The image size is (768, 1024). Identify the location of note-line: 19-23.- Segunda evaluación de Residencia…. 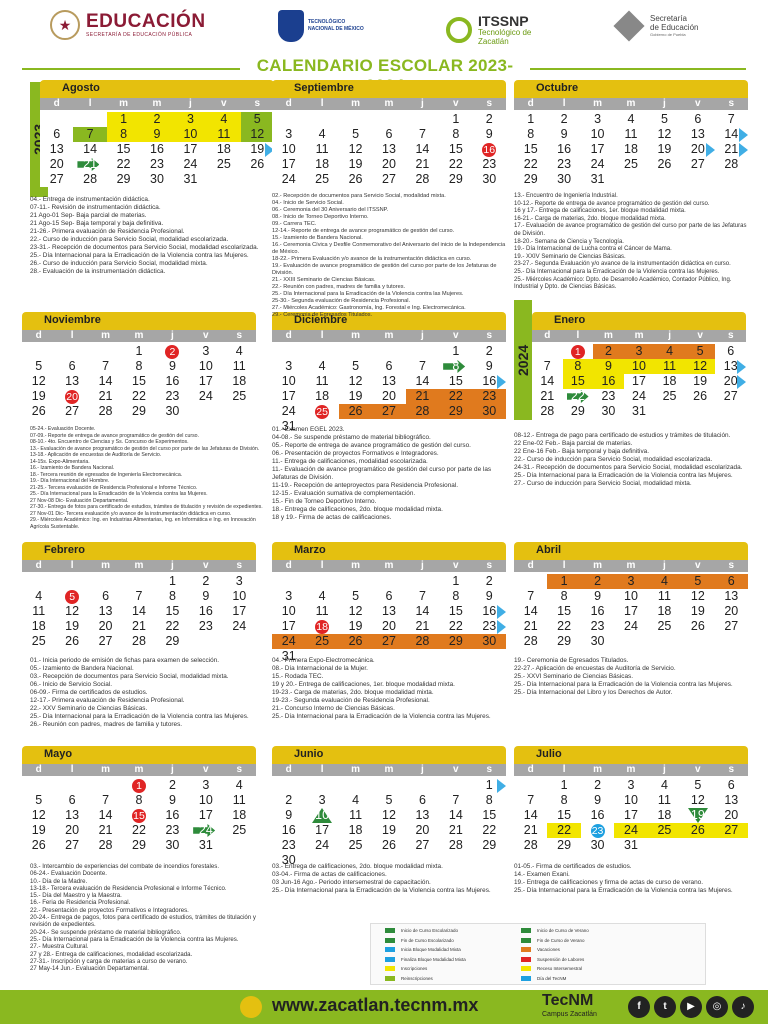
(351, 700).